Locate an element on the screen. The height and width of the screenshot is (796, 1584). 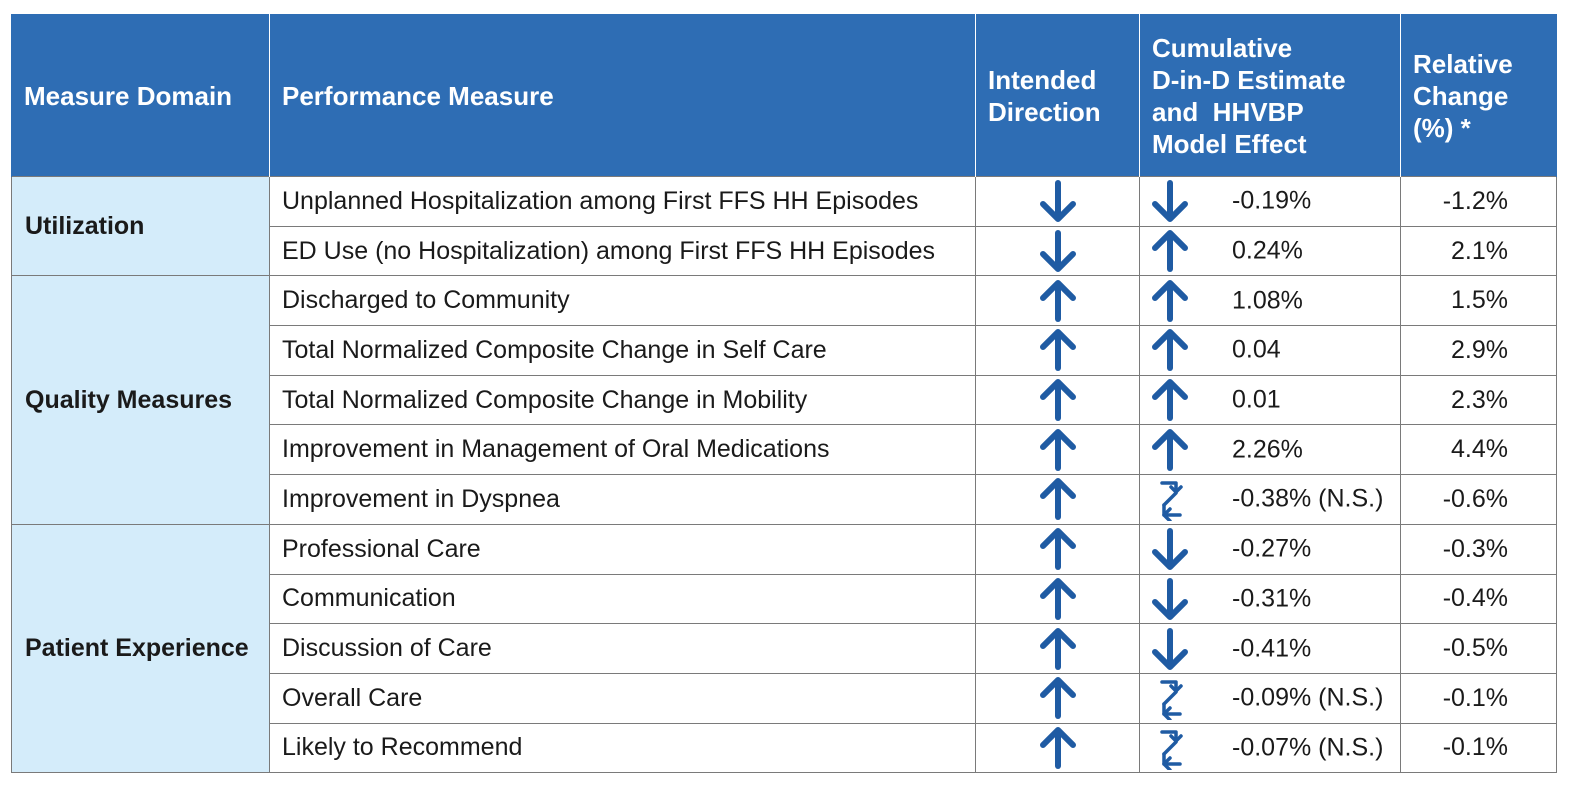
estimate-cell: -0.07% (N.S.) is located at coordinates (1270, 748).